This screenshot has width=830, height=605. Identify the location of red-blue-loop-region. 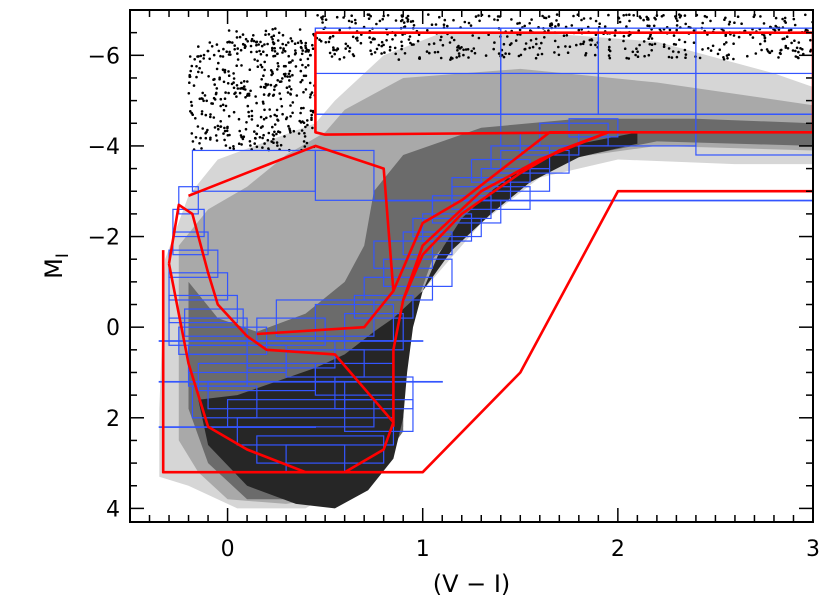
(291, 240).